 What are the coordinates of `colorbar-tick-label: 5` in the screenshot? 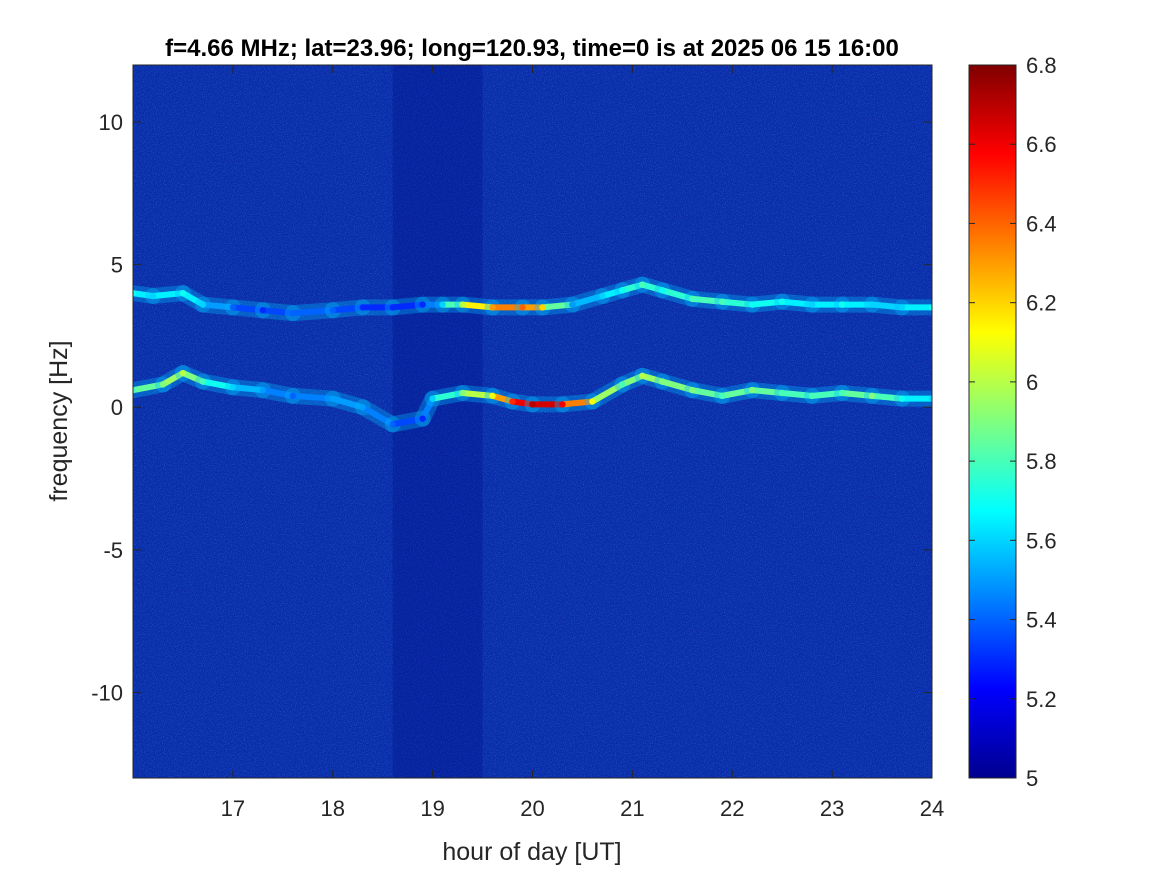 It's located at (1032, 778).